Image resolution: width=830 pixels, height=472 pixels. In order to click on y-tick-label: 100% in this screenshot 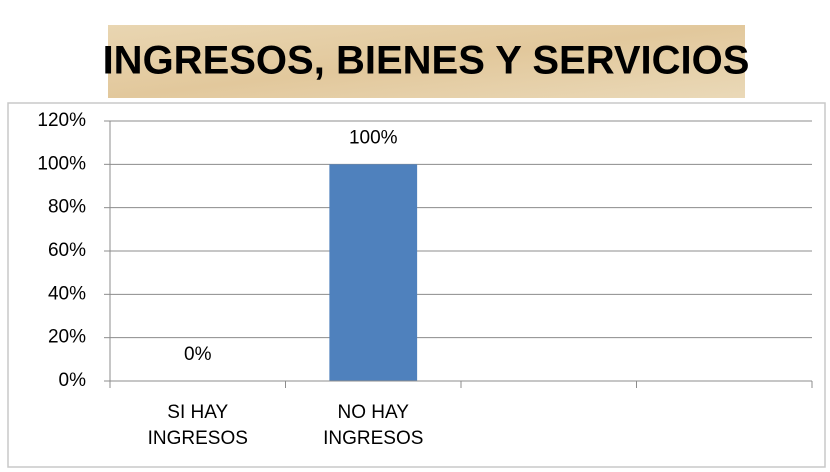, I will do `click(61, 163)`.